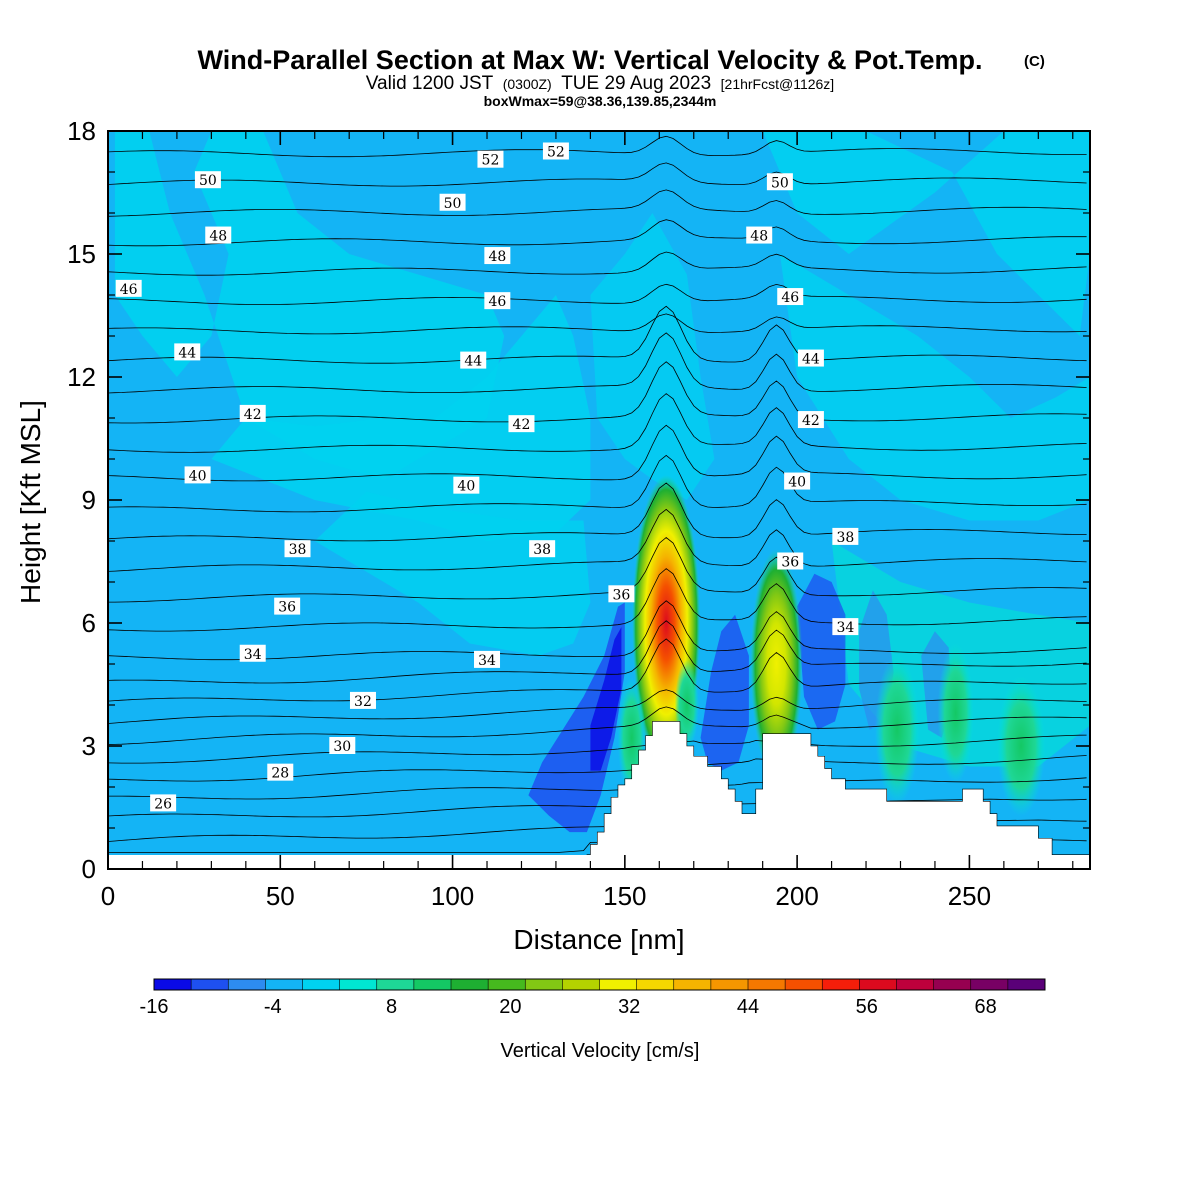 The image size is (1200, 1200). Describe the element at coordinates (576, 717) in the screenshot. I see `downdraft-west-slope` at that location.